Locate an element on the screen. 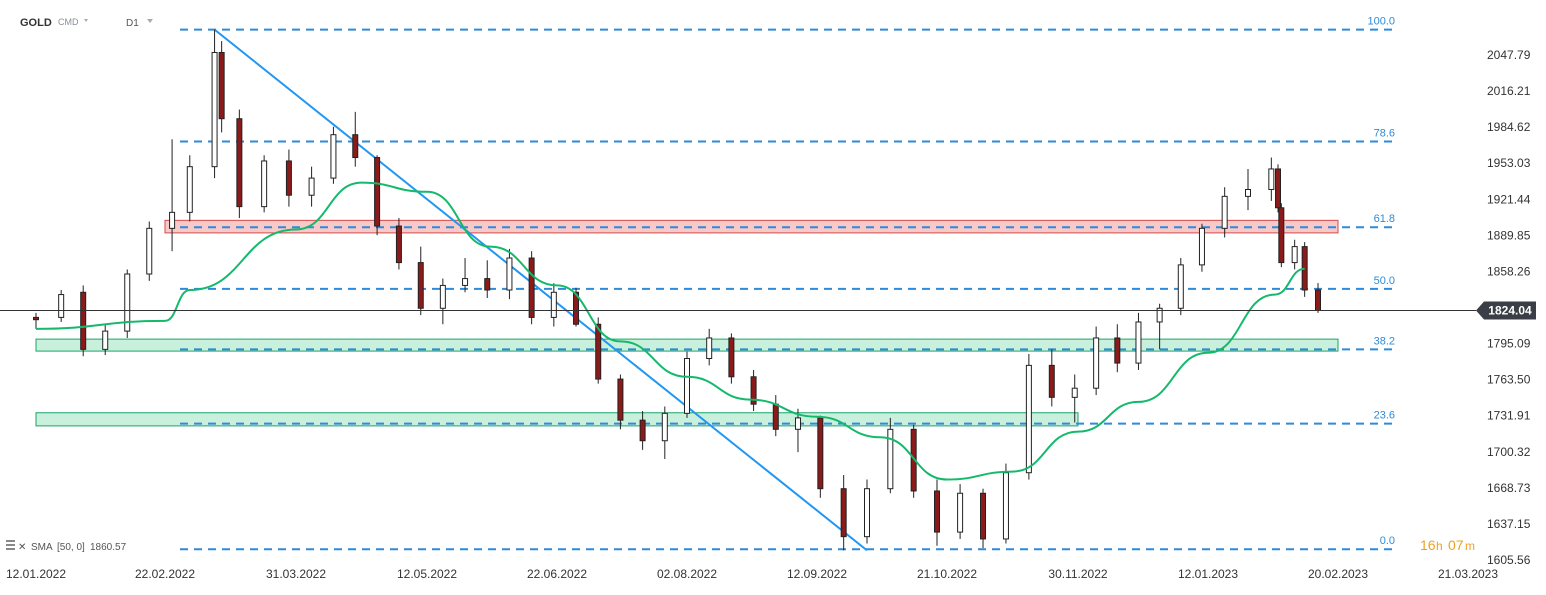  layers-icon is located at coordinates (10, 545).